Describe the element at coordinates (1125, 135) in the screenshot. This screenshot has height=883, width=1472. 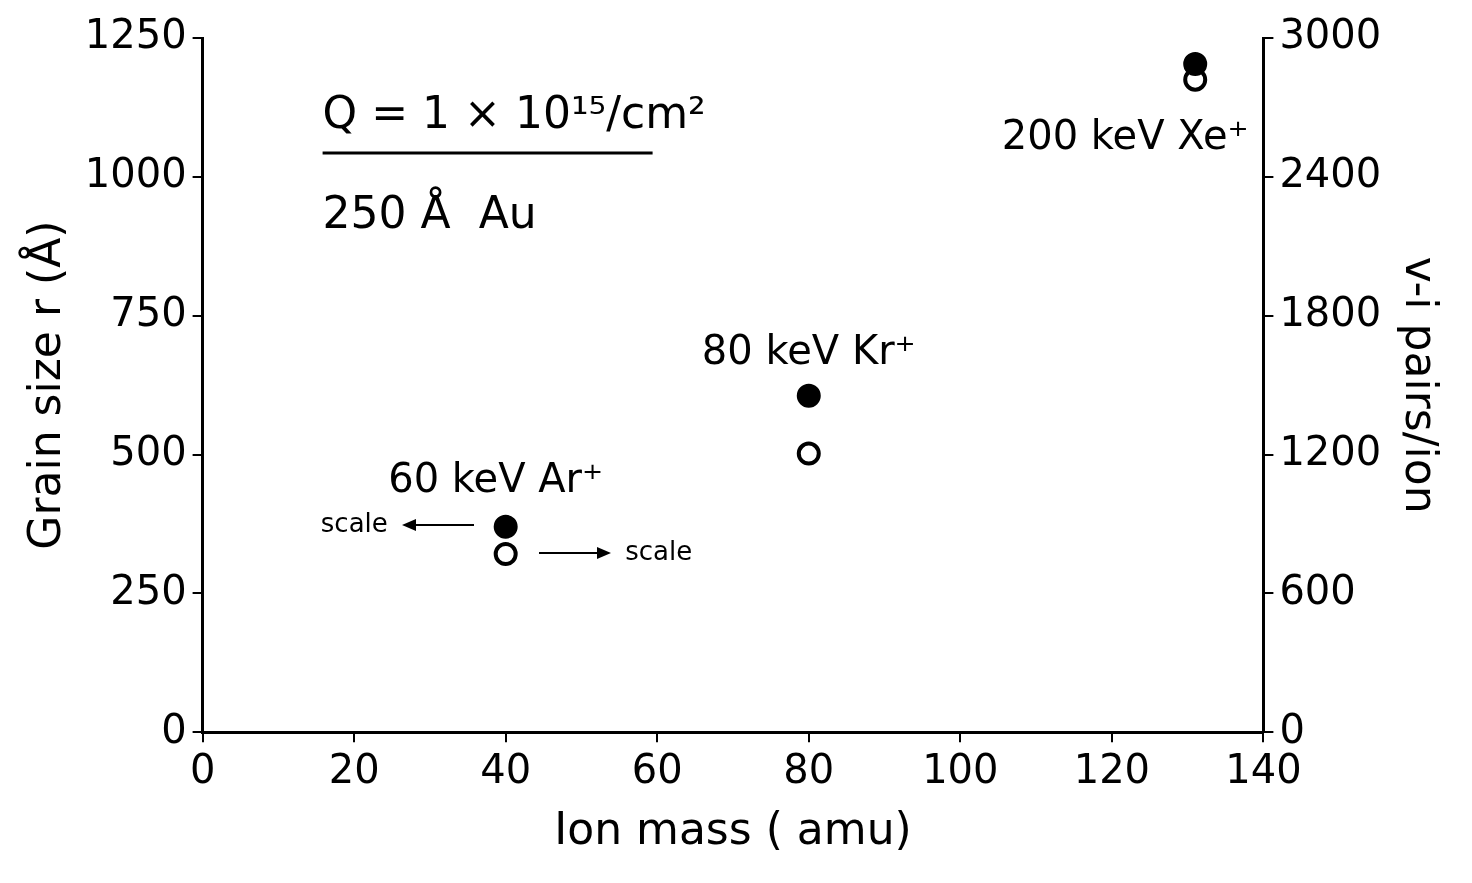
I see `annotation: 200 keV Xe⁺` at that location.